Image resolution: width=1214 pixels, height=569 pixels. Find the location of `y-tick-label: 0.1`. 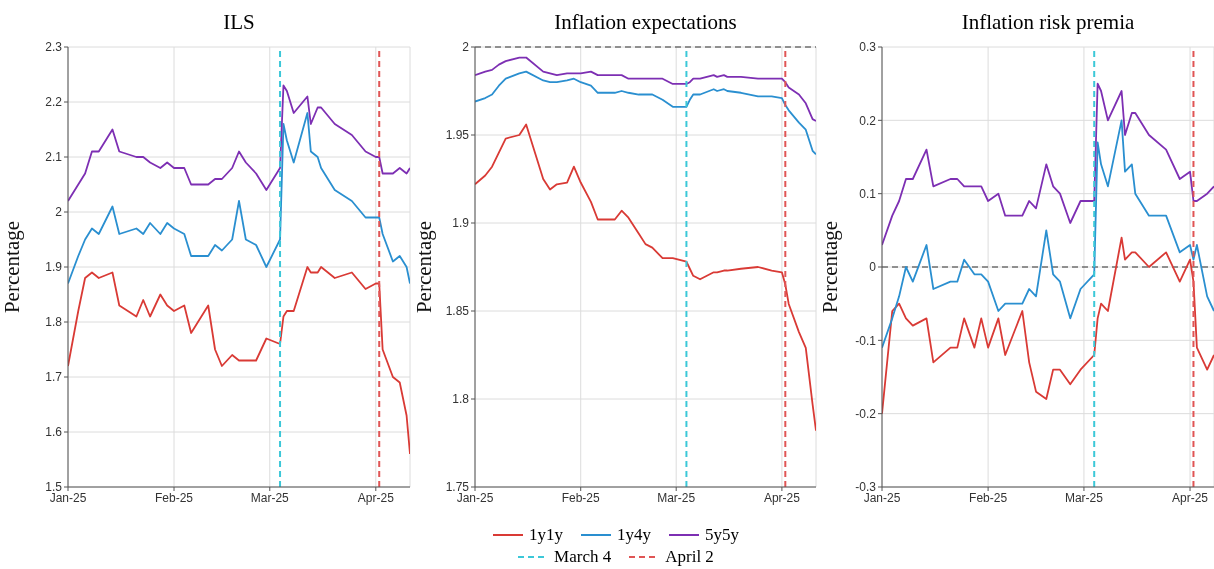

y-tick-label: 0.1 is located at coordinates (868, 193).